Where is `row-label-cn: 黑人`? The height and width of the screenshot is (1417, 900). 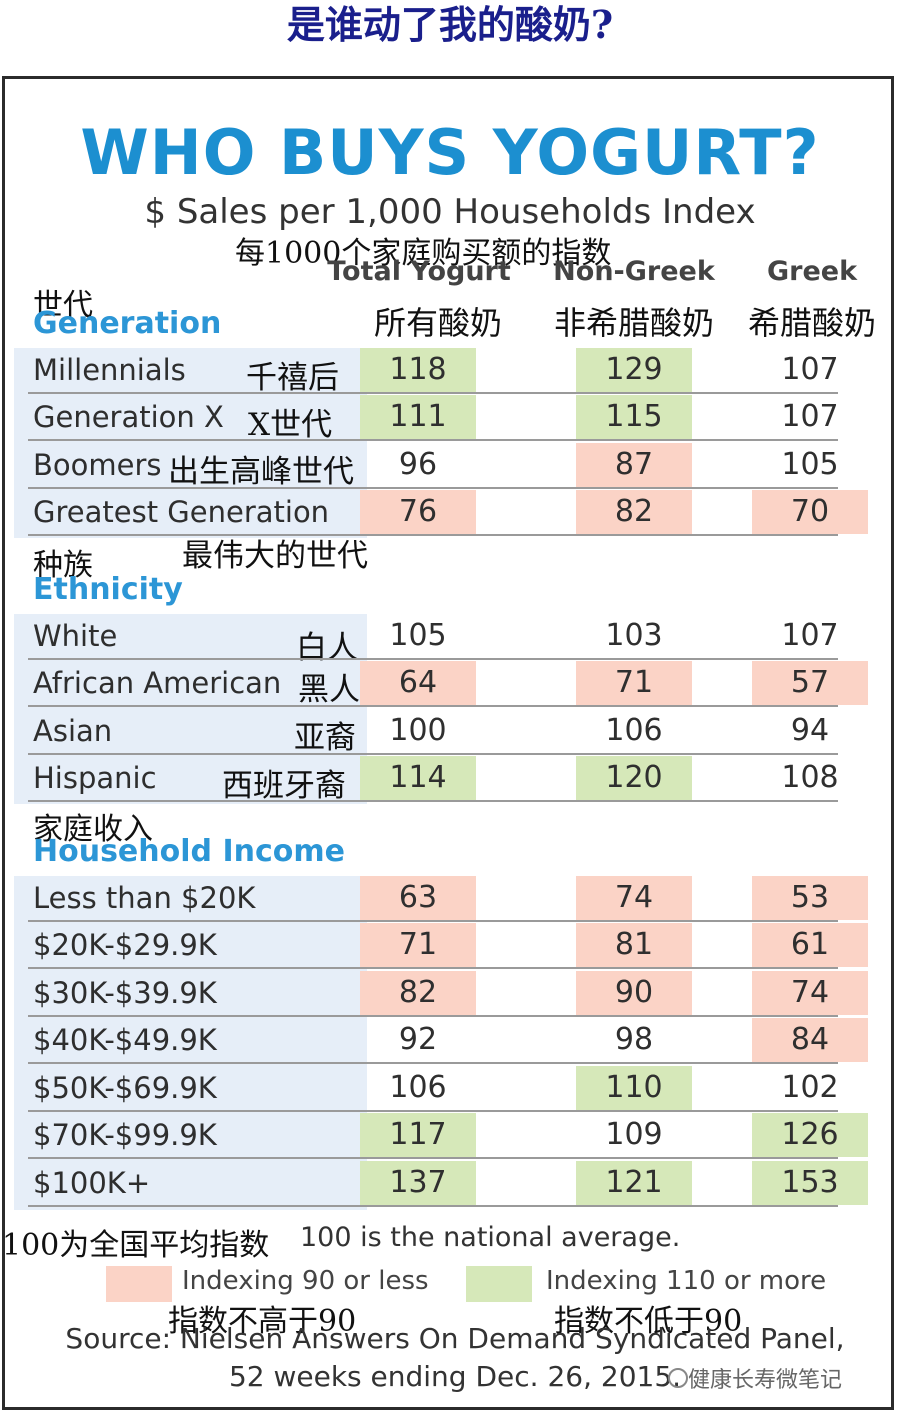 row-label-cn: 黑人 is located at coordinates (329, 690).